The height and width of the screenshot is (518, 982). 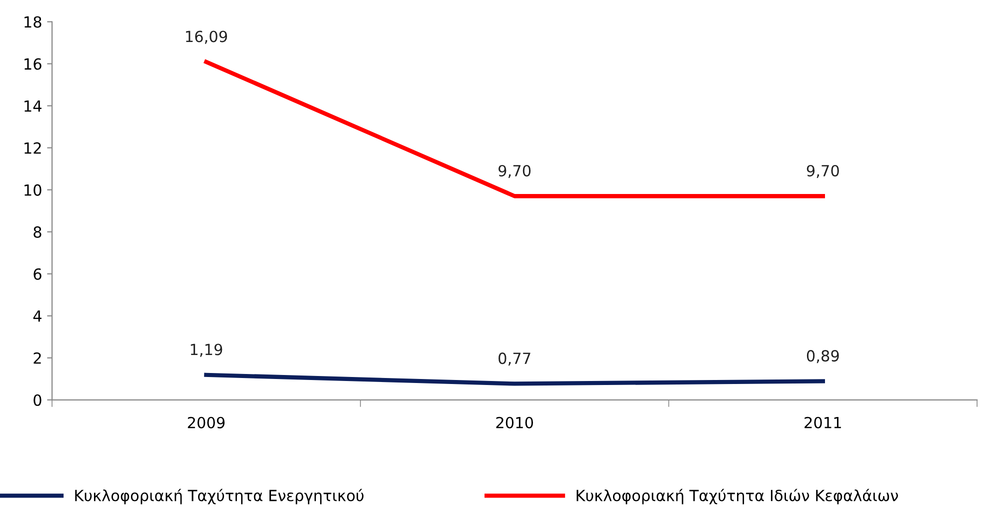 What do you see at coordinates (32, 148) in the screenshot?
I see `y-tick-label: 12` at bounding box center [32, 148].